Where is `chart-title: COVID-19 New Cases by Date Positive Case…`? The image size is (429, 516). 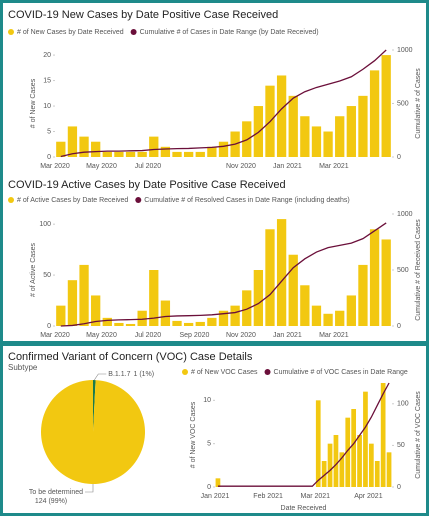 chart-title: COVID-19 New Cases by Date Positive Case… is located at coordinates (143, 15).